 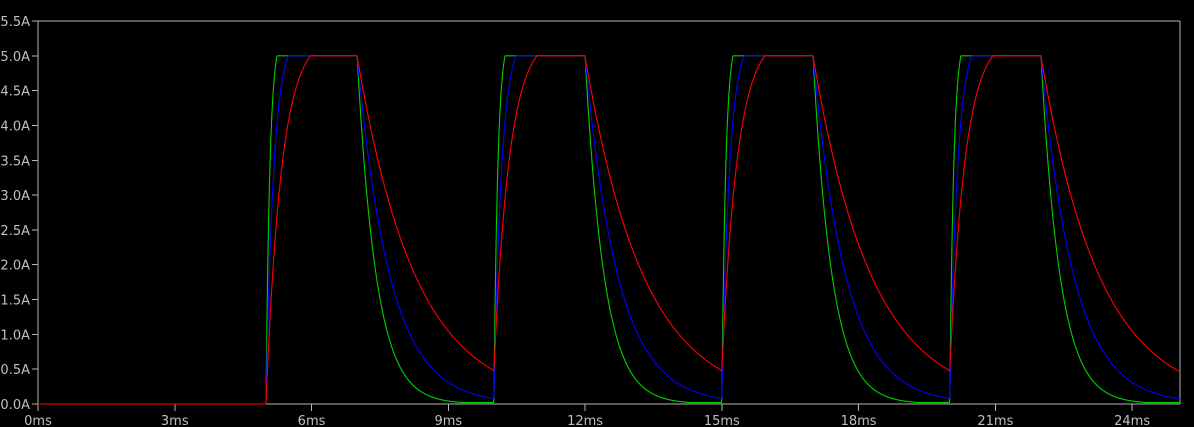 What do you see at coordinates (859, 420) in the screenshot?
I see `x-axis-label: 18ms` at bounding box center [859, 420].